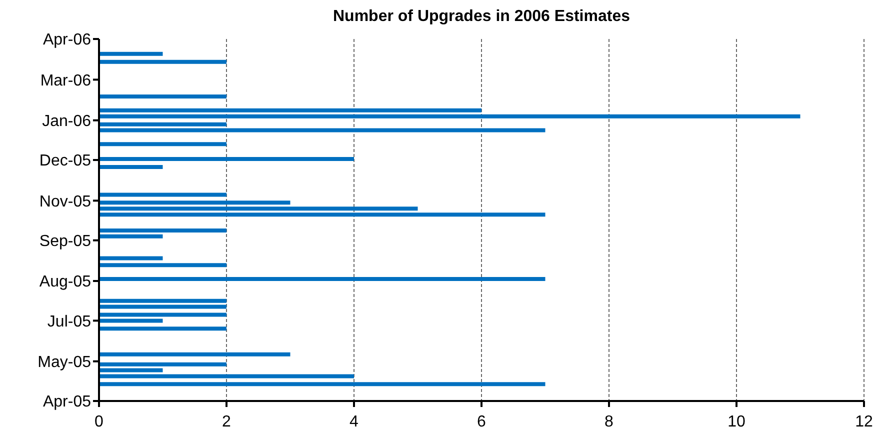  What do you see at coordinates (67, 121) in the screenshot?
I see `y-tick-label: Jan-06` at bounding box center [67, 121].